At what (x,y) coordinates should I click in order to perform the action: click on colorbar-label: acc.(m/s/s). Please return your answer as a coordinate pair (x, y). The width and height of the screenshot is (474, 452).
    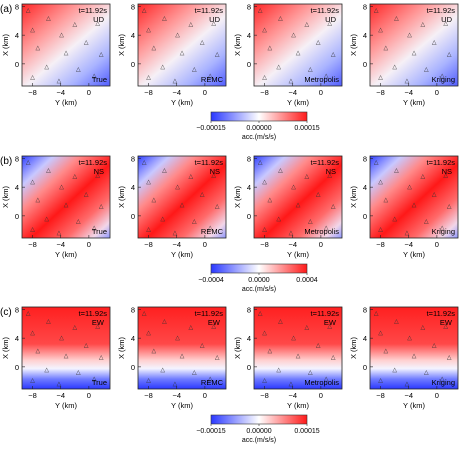
    Looking at the image, I should click on (259, 289).